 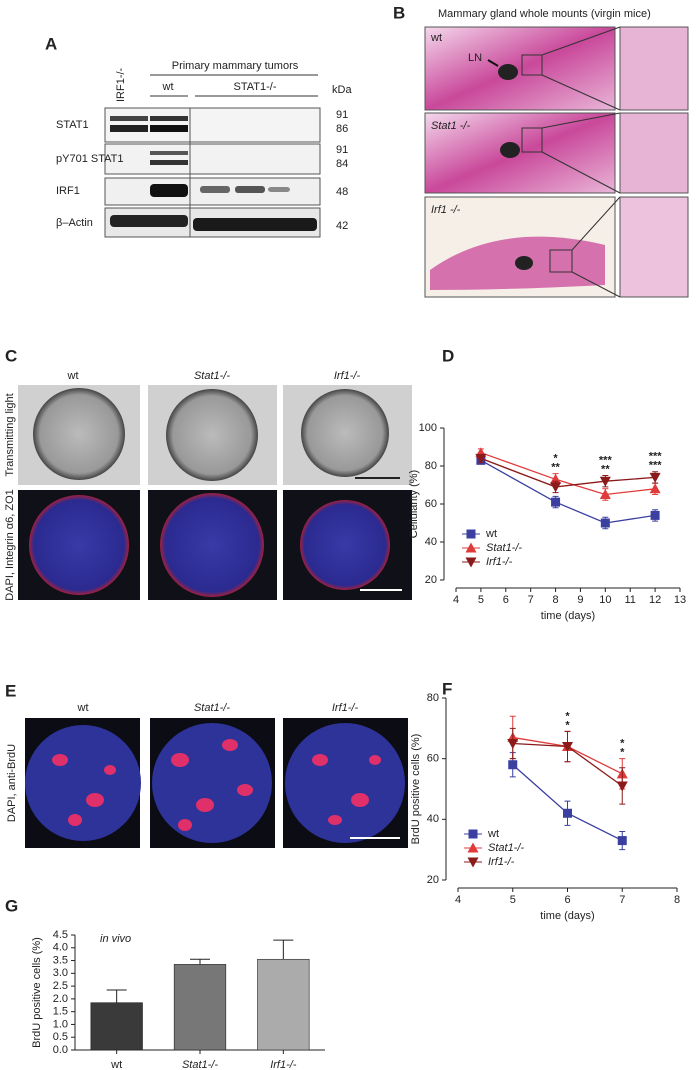 I want to click on row-label: pY701 STAT1, so click(x=89, y=159).